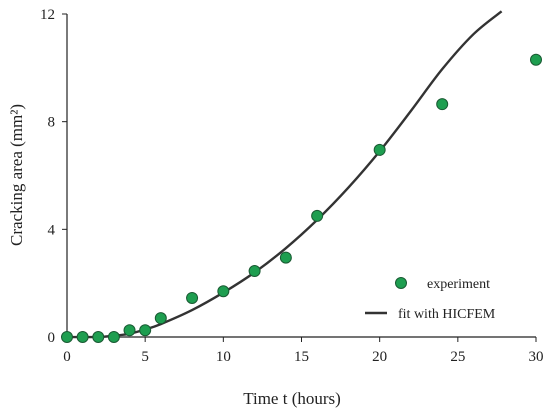 This screenshot has width=550, height=417. What do you see at coordinates (53, 176) in the screenshot?
I see `y-ticks: 0 4 8 12` at bounding box center [53, 176].